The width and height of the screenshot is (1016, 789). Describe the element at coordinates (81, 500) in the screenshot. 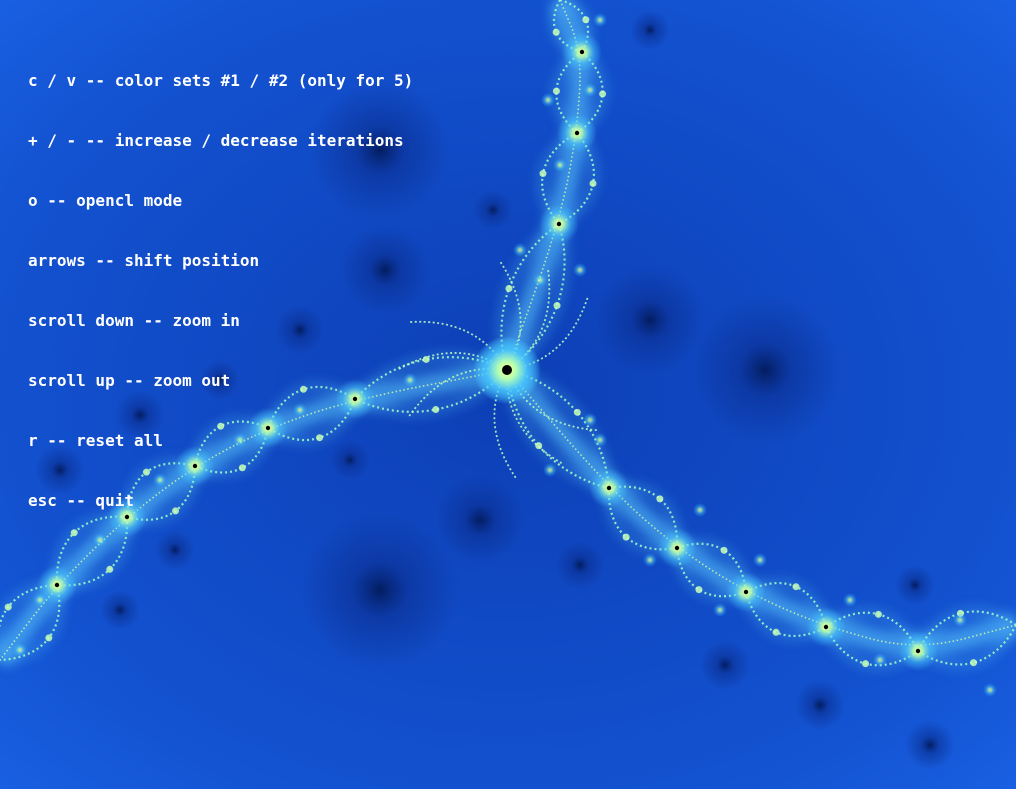

I see `help-line-quit: esc -- quit` at that location.